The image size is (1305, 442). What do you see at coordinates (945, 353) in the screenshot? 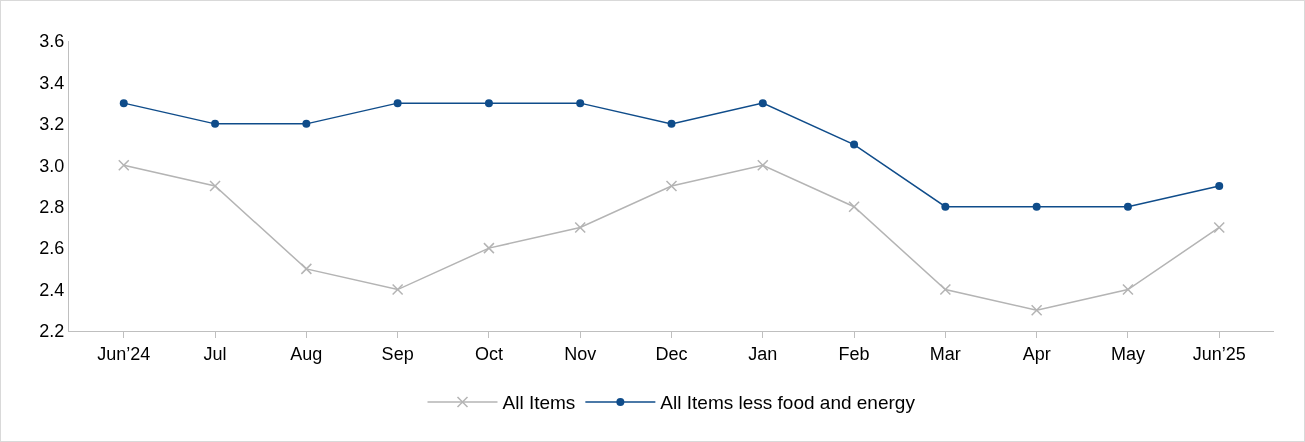
I see `x-tick-label: Mar` at bounding box center [945, 353].